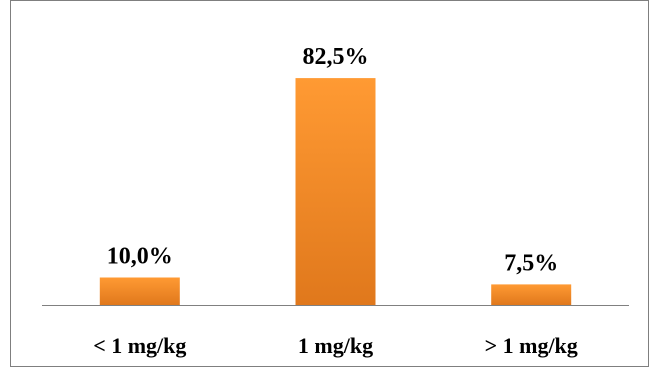  Describe the element at coordinates (140, 257) in the screenshot. I see `data-label: 10,0%` at that location.